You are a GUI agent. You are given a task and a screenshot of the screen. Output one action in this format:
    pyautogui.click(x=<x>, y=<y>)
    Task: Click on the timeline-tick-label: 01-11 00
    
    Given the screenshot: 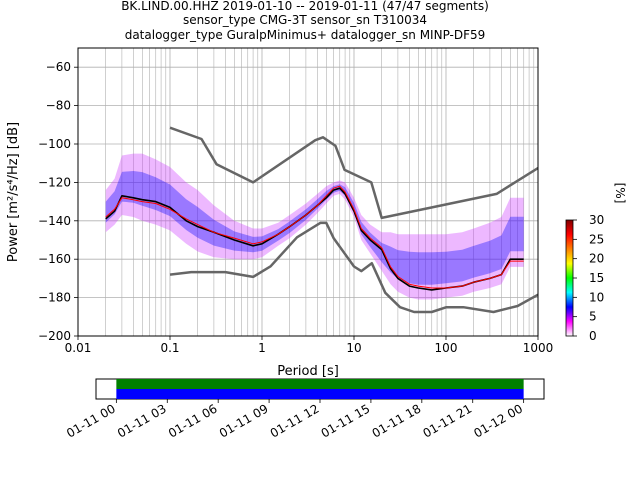 What is the action you would take?
    pyautogui.click(x=91, y=420)
    